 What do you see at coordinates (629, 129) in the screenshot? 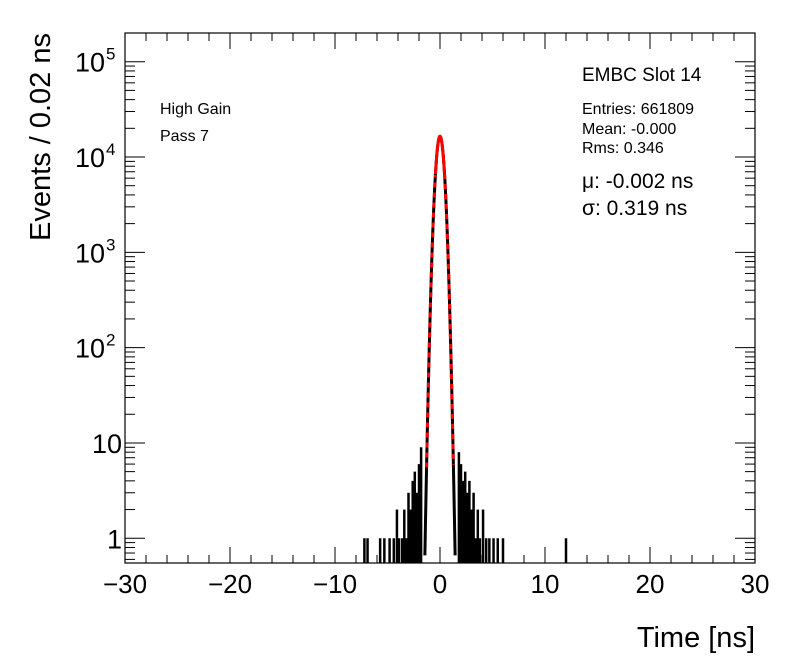
I see `stats-mean: Mean: -0.000` at bounding box center [629, 129].